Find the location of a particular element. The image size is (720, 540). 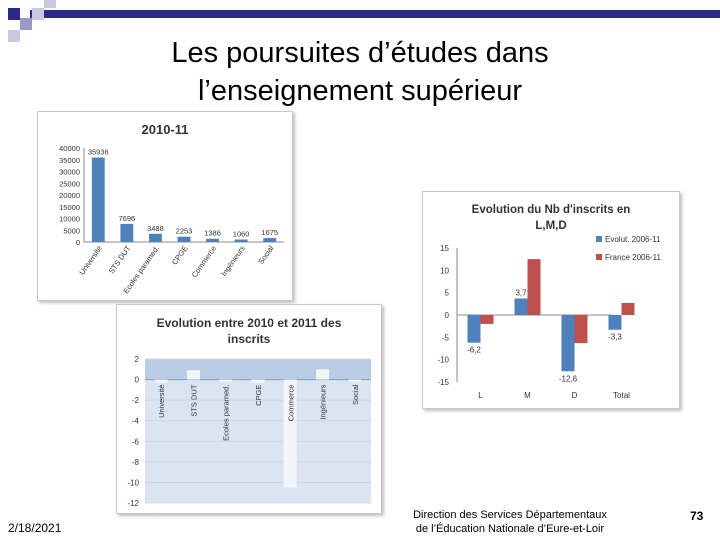

y-tick-label: 30000 is located at coordinates (69, 172).